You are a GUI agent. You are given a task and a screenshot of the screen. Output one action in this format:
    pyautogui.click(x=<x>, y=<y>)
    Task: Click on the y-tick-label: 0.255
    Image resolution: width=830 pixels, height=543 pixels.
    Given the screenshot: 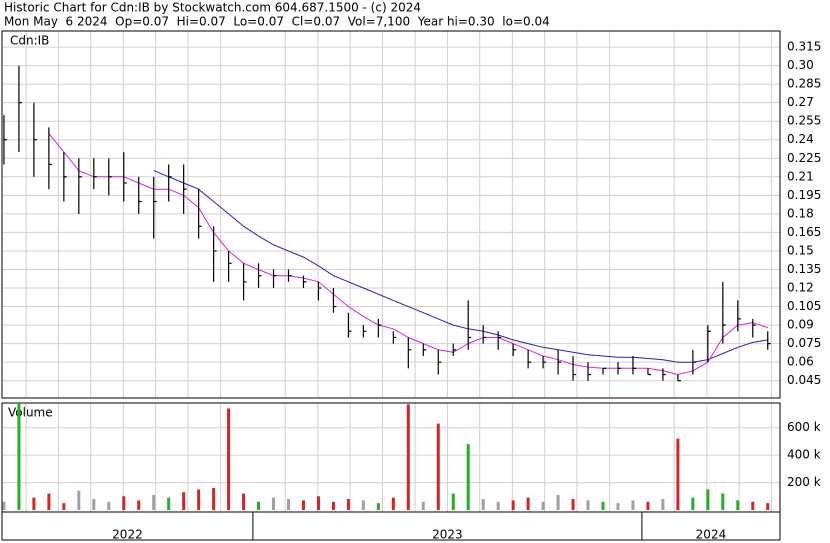 What is the action you would take?
    pyautogui.click(x=804, y=121)
    